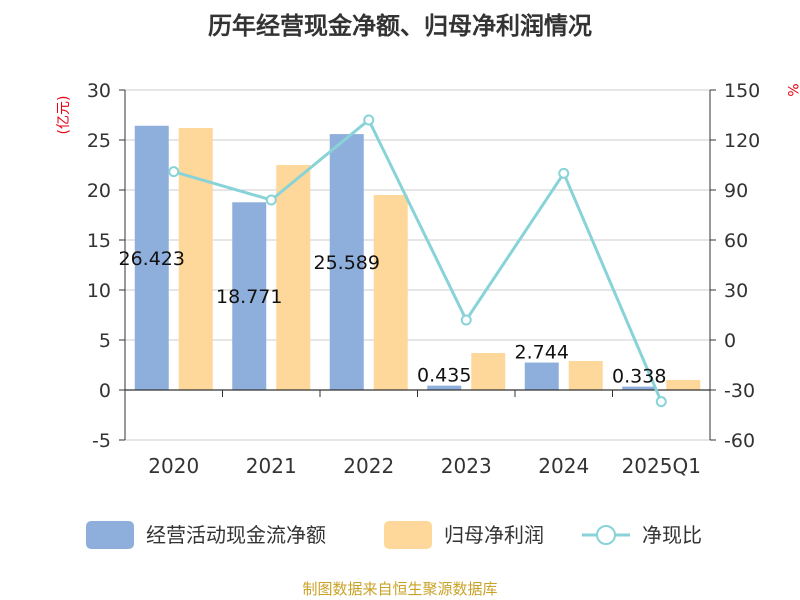  I want to click on left-tick-label: 5, so click(105, 341).